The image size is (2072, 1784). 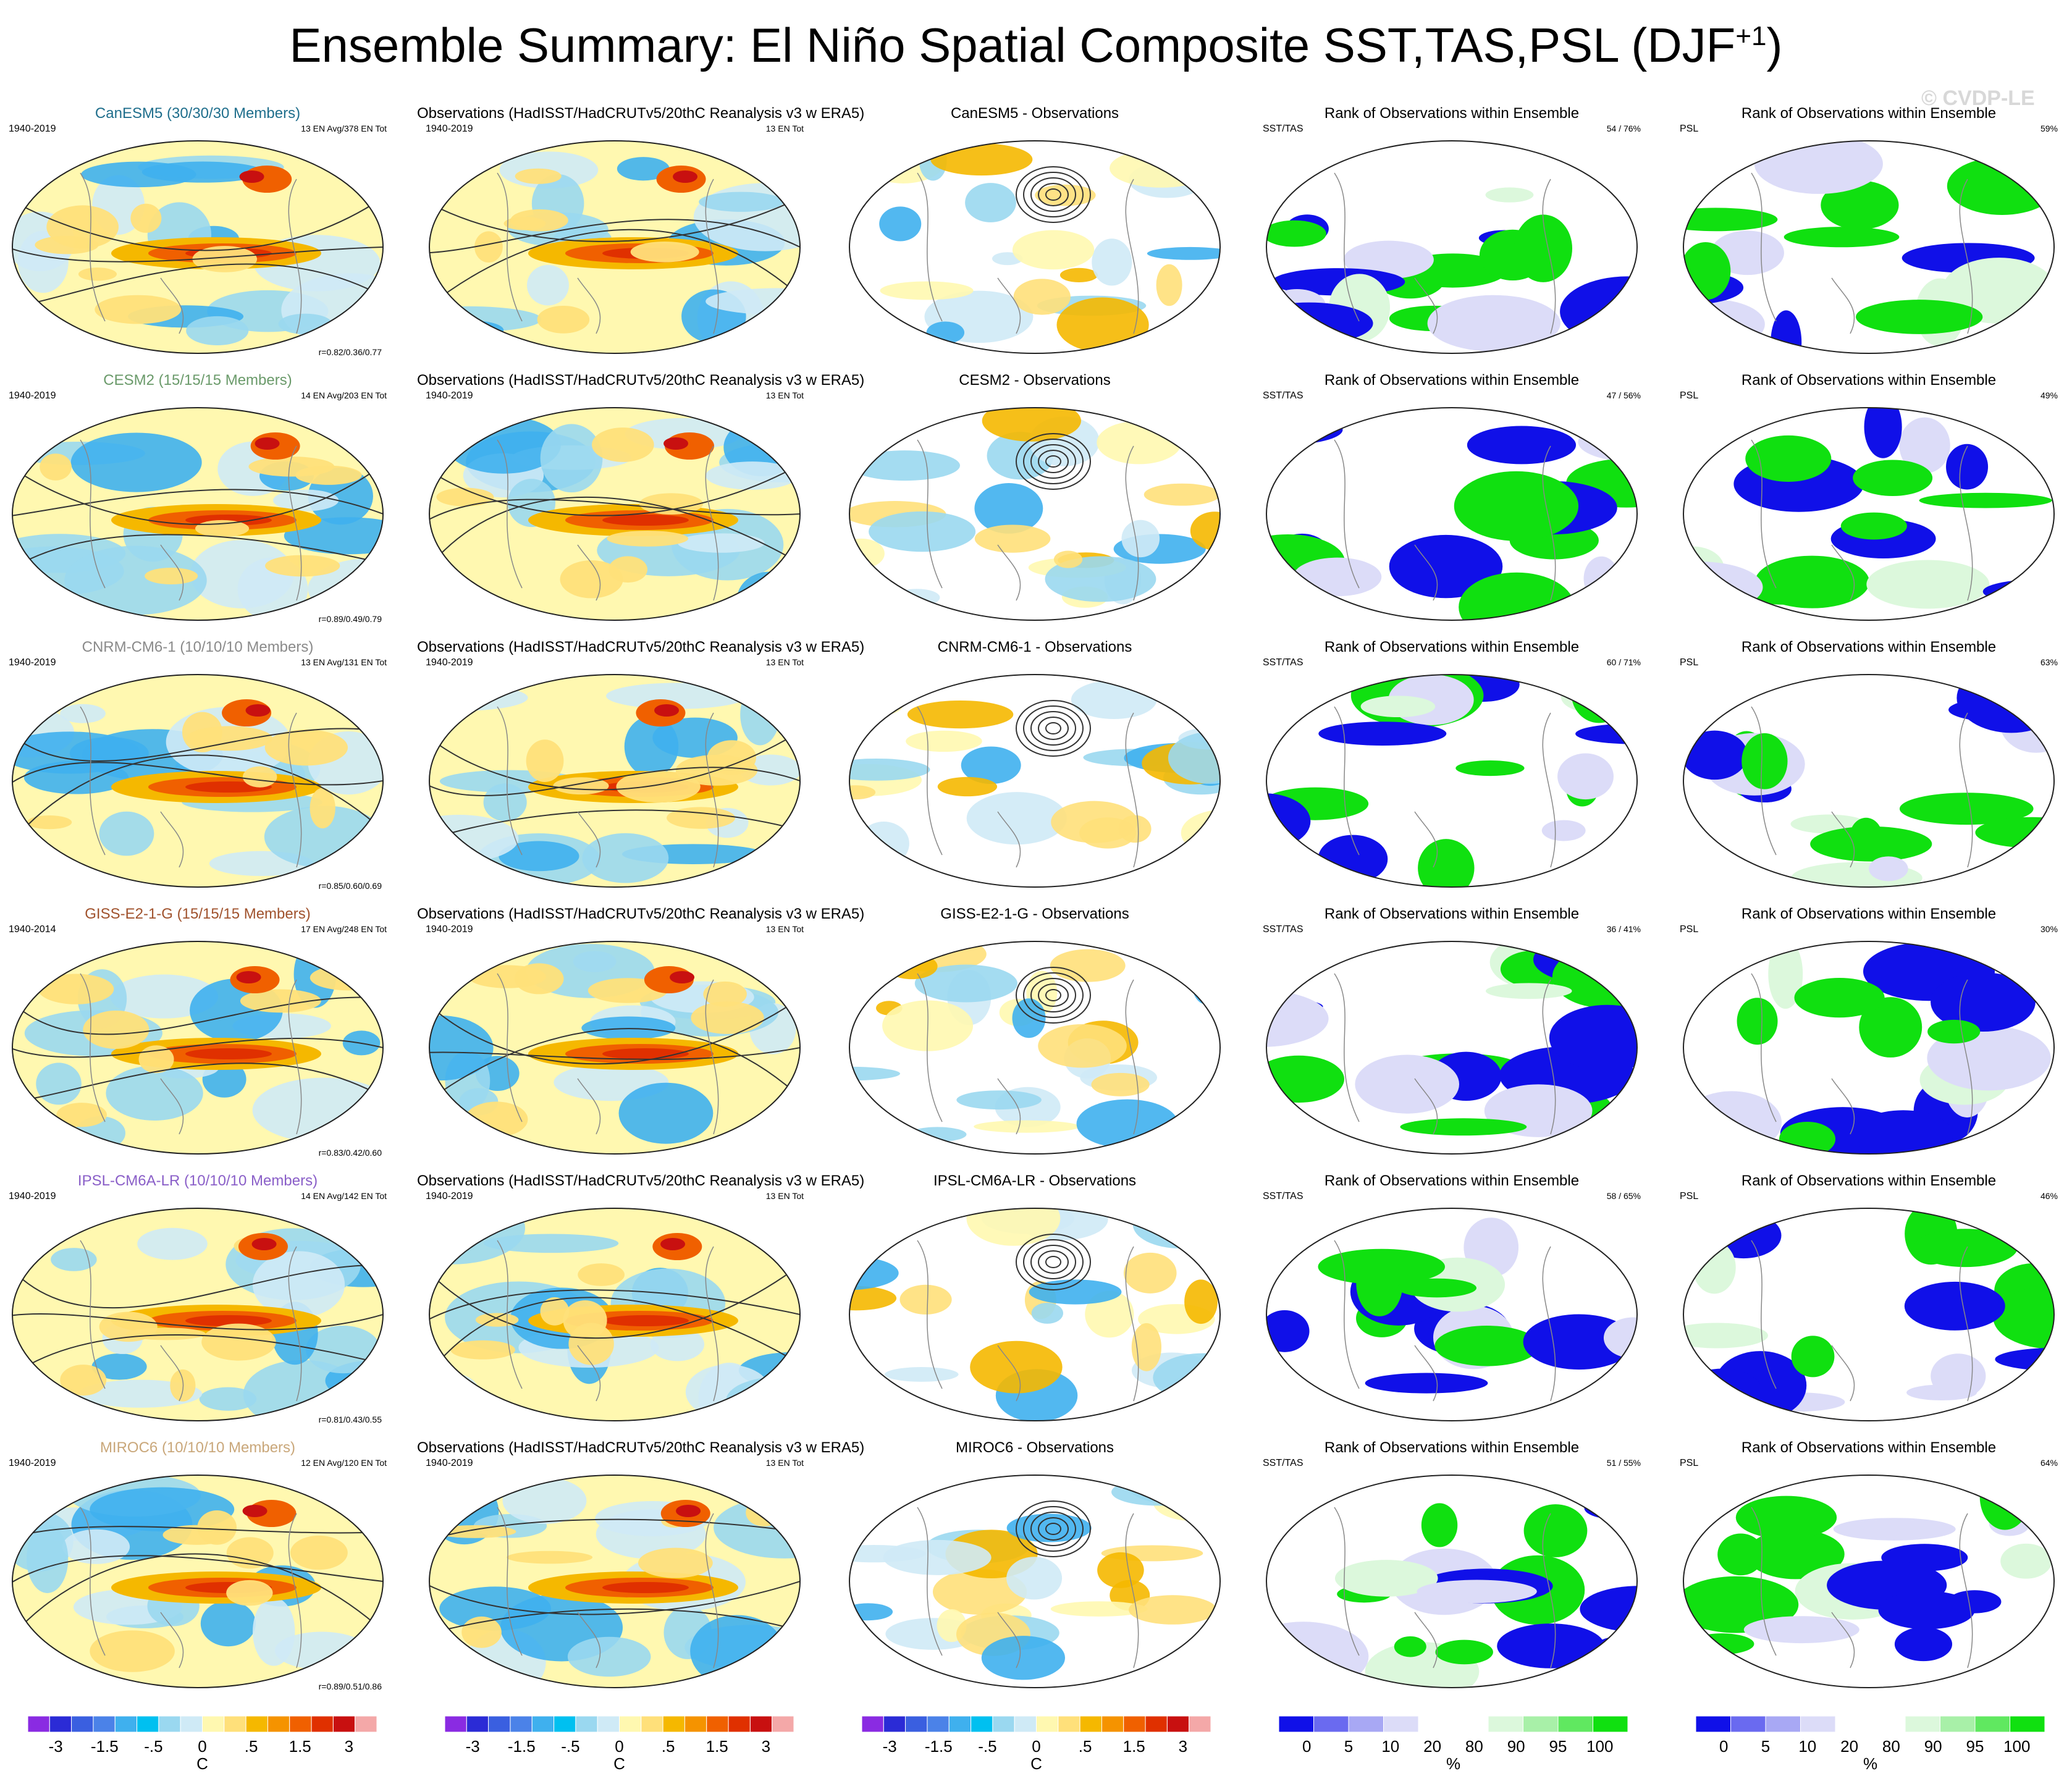 What do you see at coordinates (1975, 1746) in the screenshot?
I see `colorbar-tick-label: 95` at bounding box center [1975, 1746].